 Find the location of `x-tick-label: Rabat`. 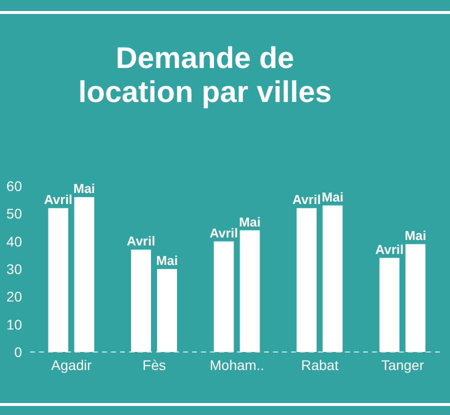

x-tick-label: Rabat is located at coordinates (320, 364).